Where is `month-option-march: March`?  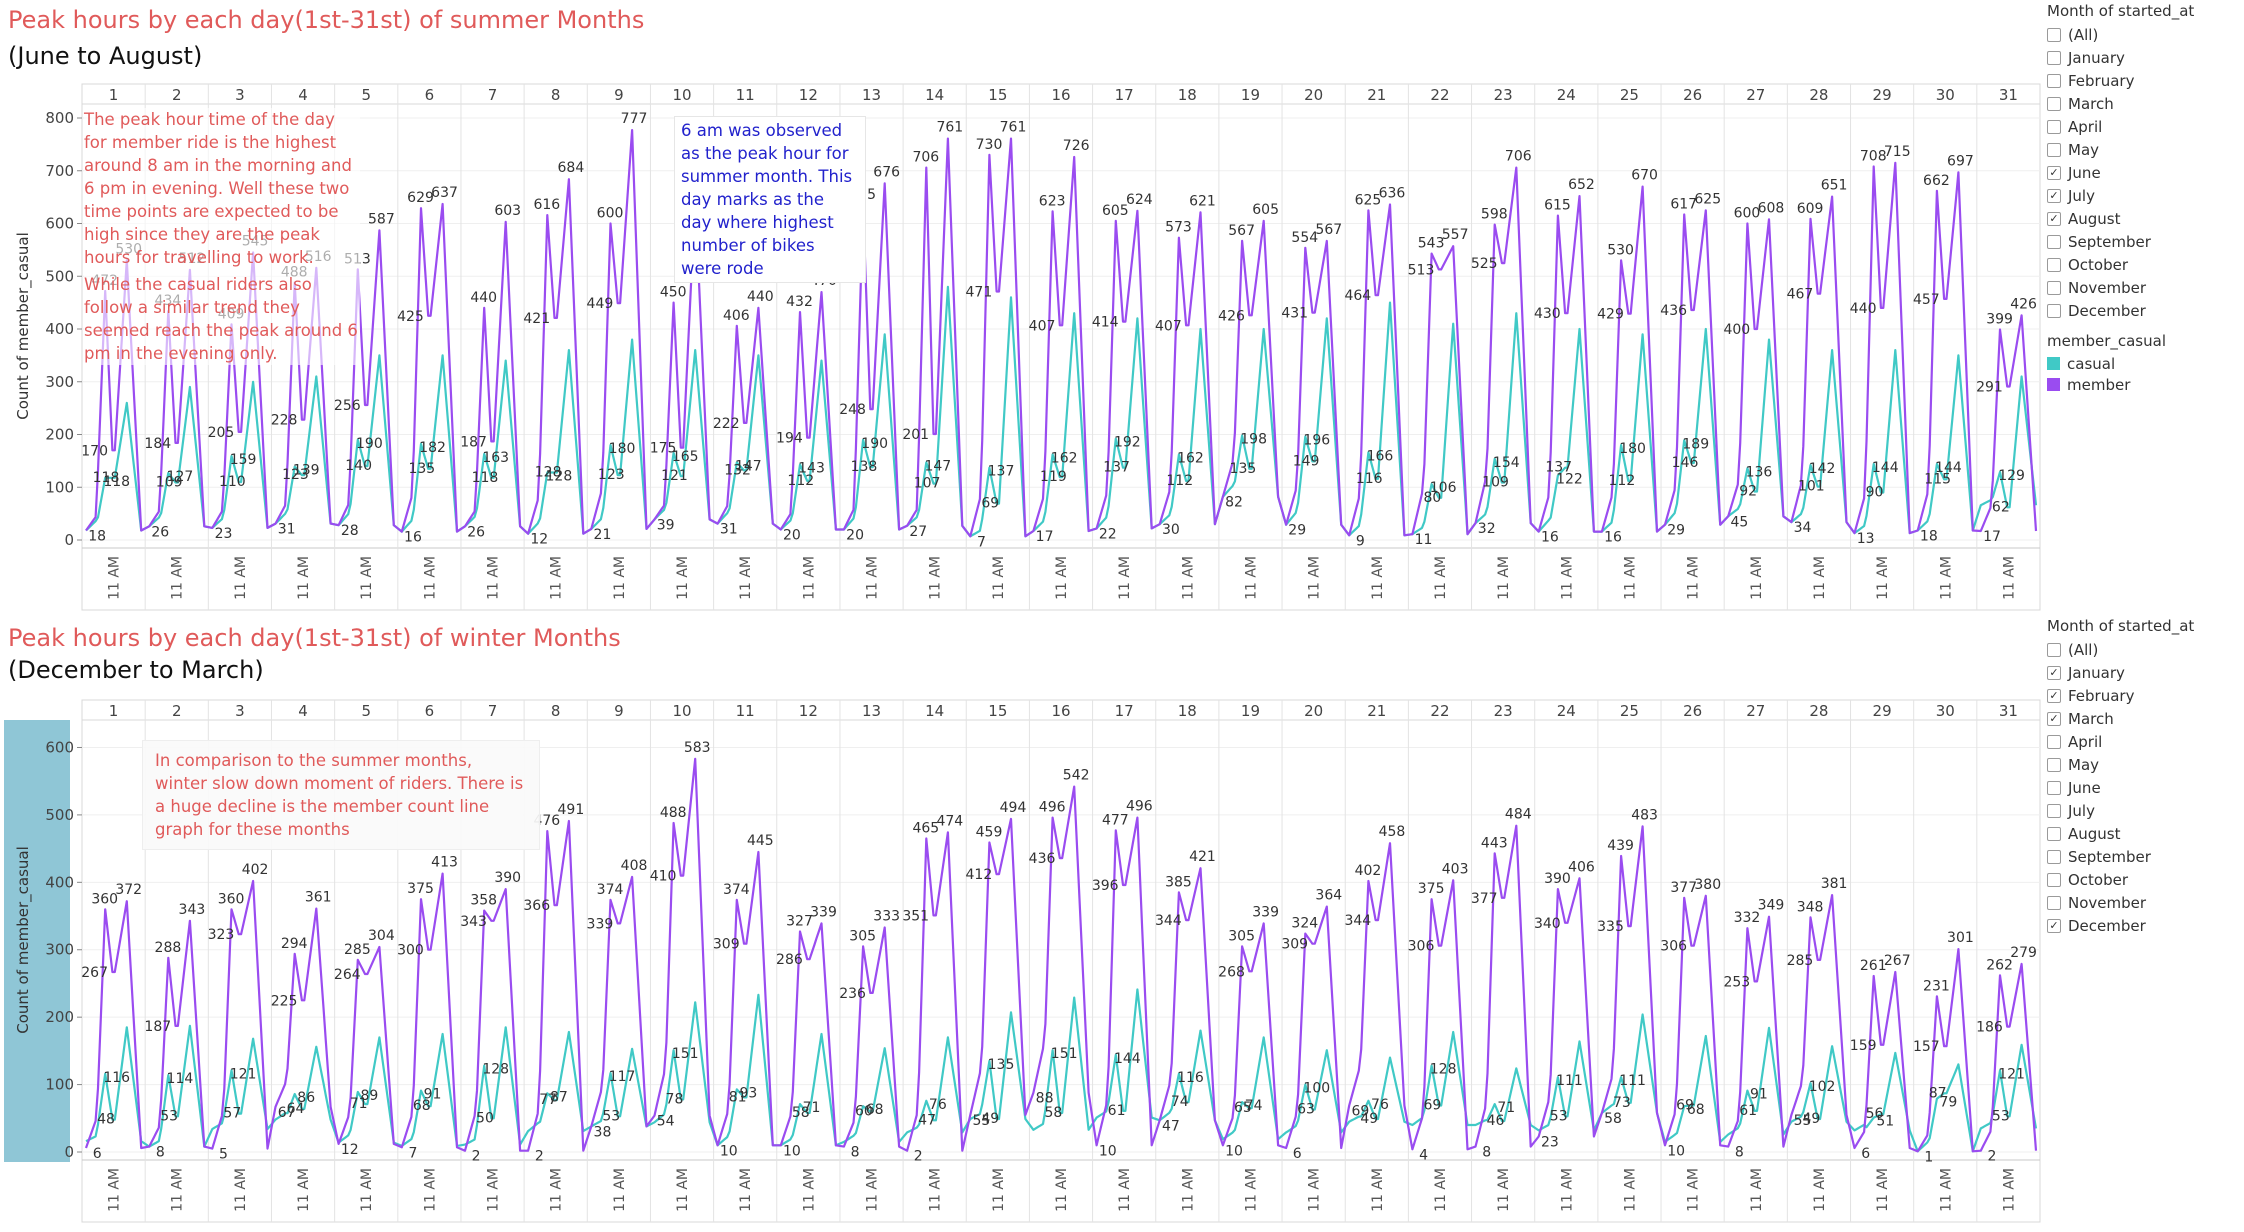 month-option-march: March is located at coordinates (2142, 103).